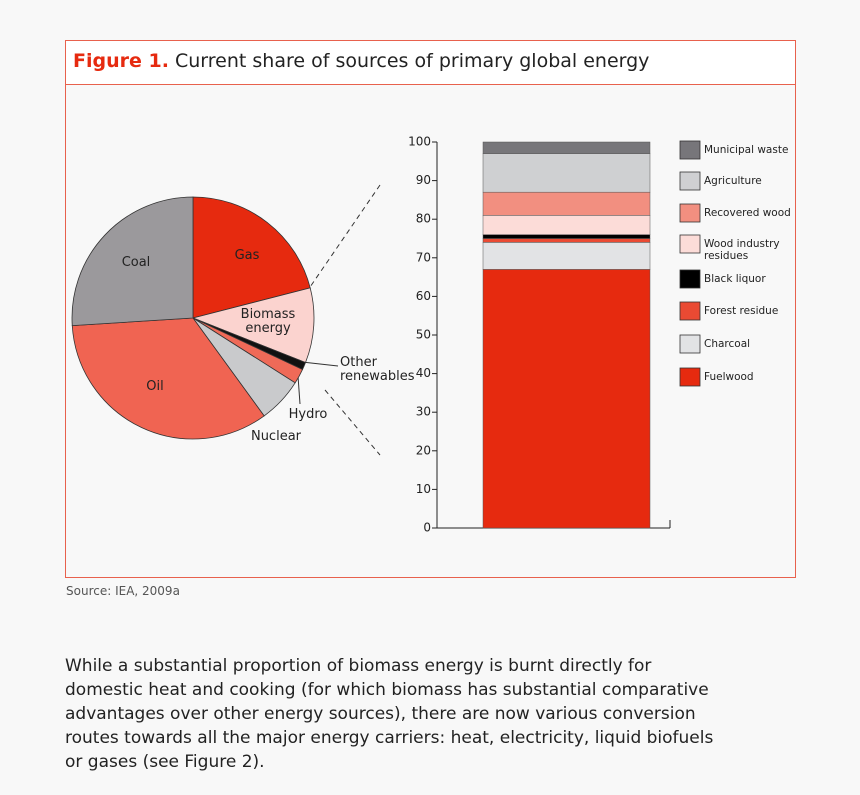  Describe the element at coordinates (136, 262) in the screenshot. I see `slice-label: Coal` at that location.